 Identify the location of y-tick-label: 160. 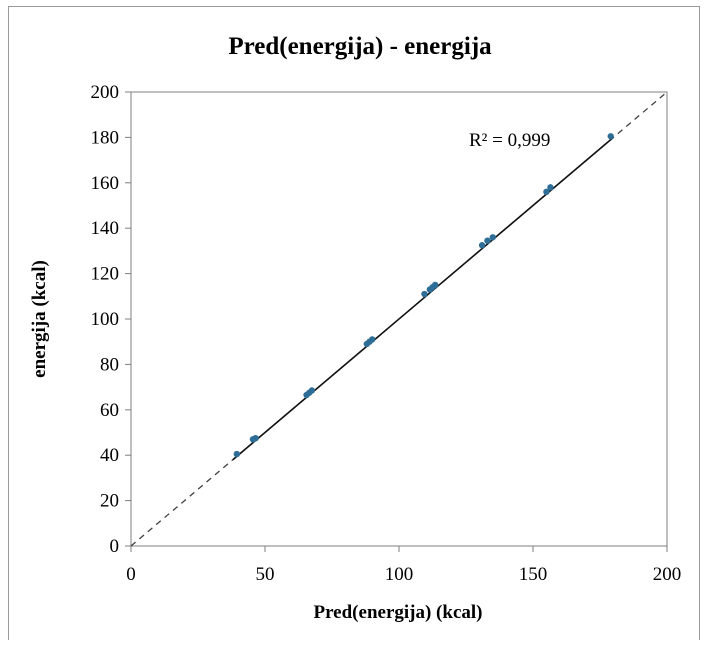
(105, 183).